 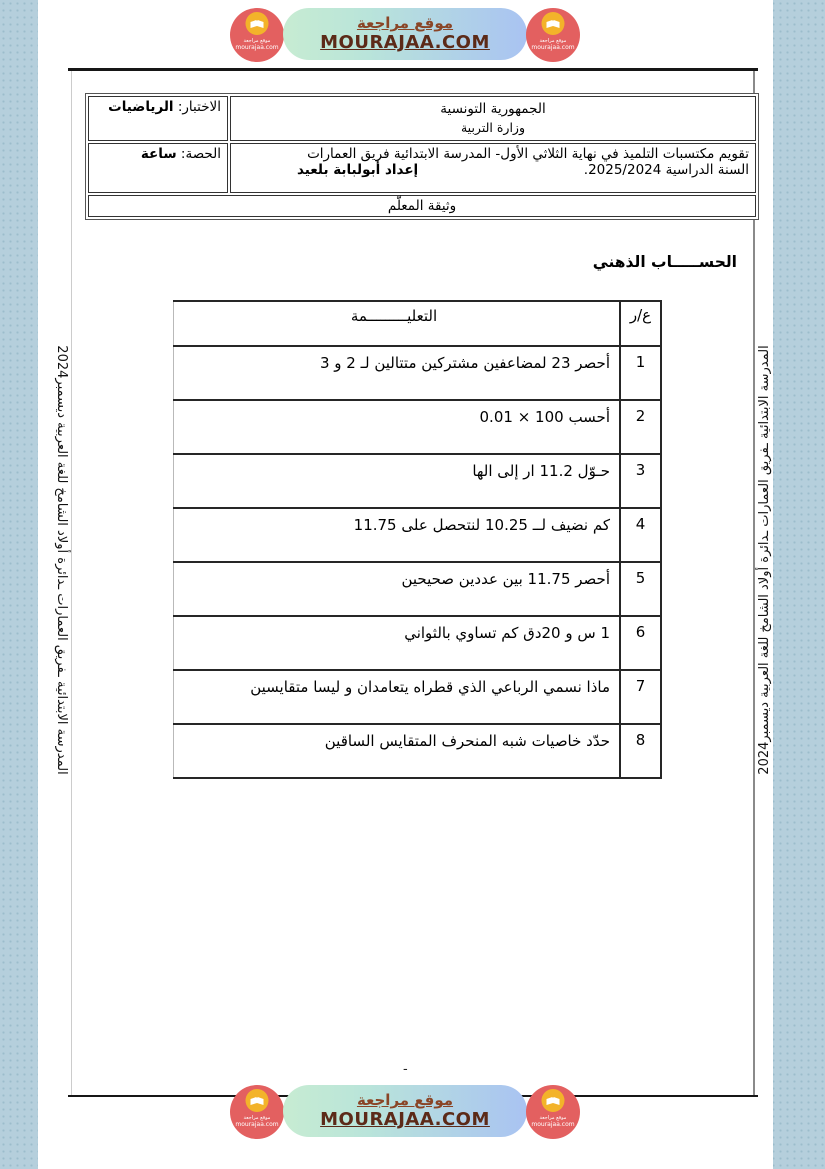 I want to click on question-number: 8, so click(x=640, y=751).